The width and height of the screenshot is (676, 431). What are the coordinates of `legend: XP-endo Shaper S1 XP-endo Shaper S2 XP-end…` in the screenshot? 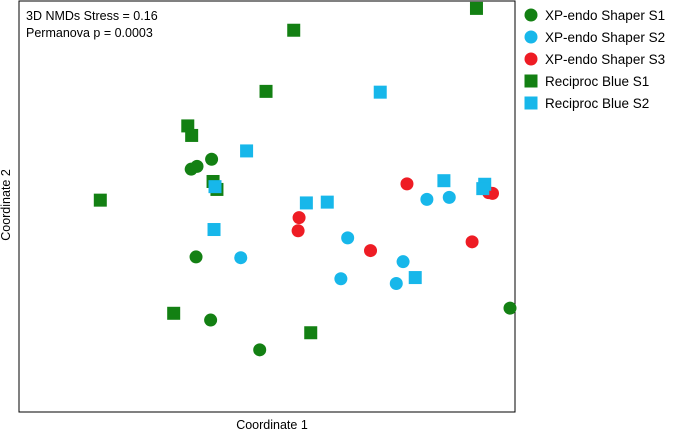 It's located at (594, 59).